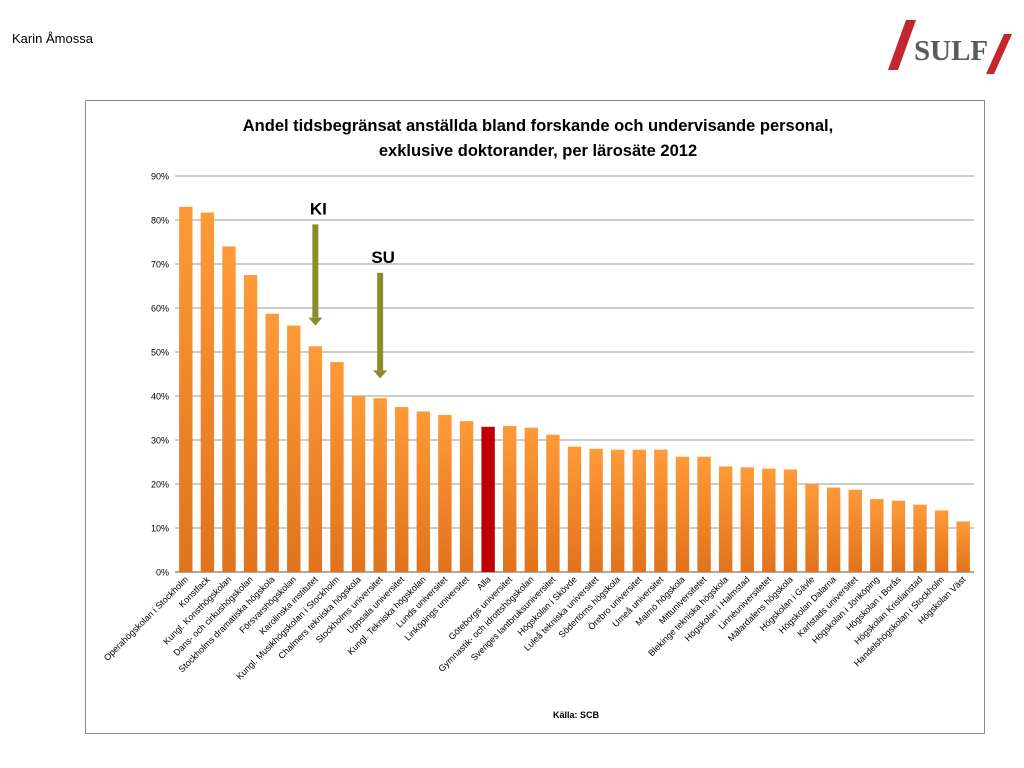  I want to click on x-tick-label: Alla, so click(484, 583).